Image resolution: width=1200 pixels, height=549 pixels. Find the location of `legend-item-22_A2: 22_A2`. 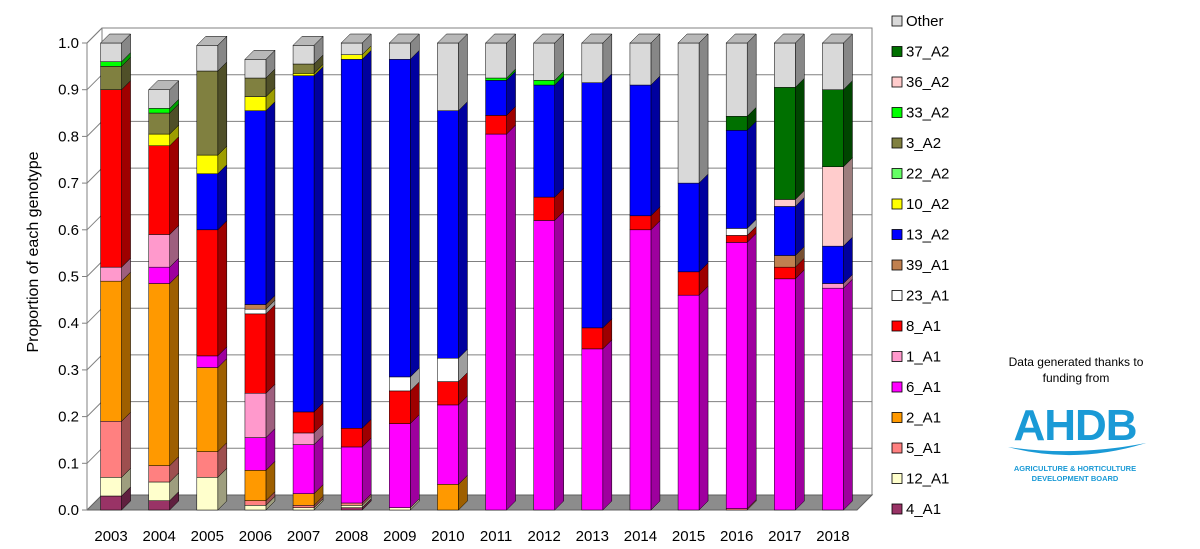

legend-item-22_A2: 22_A2 is located at coordinates (920, 174).